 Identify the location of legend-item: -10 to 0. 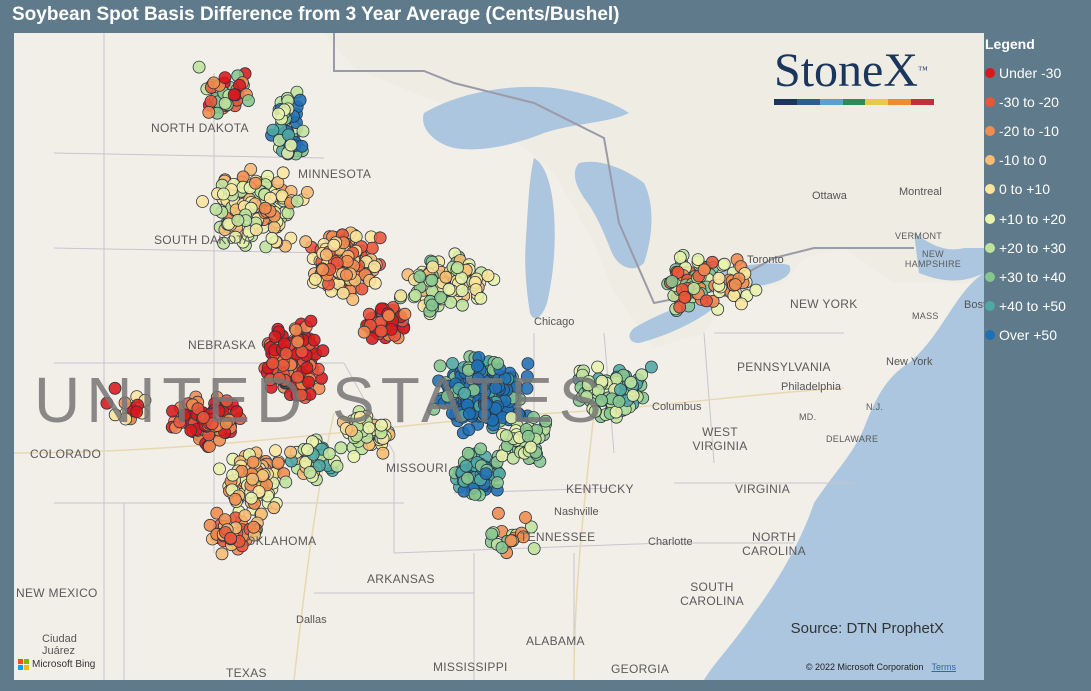
(1025, 160).